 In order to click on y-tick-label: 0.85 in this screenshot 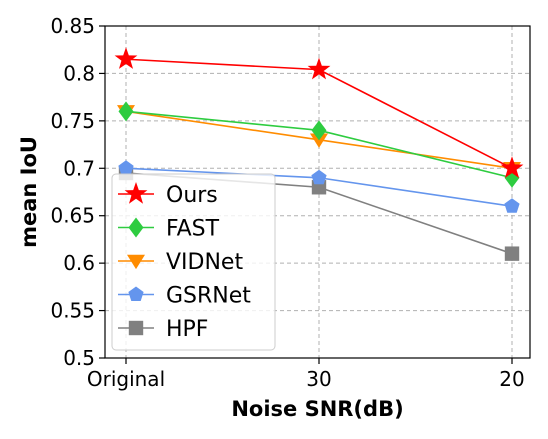, I will do `click(72, 26)`.